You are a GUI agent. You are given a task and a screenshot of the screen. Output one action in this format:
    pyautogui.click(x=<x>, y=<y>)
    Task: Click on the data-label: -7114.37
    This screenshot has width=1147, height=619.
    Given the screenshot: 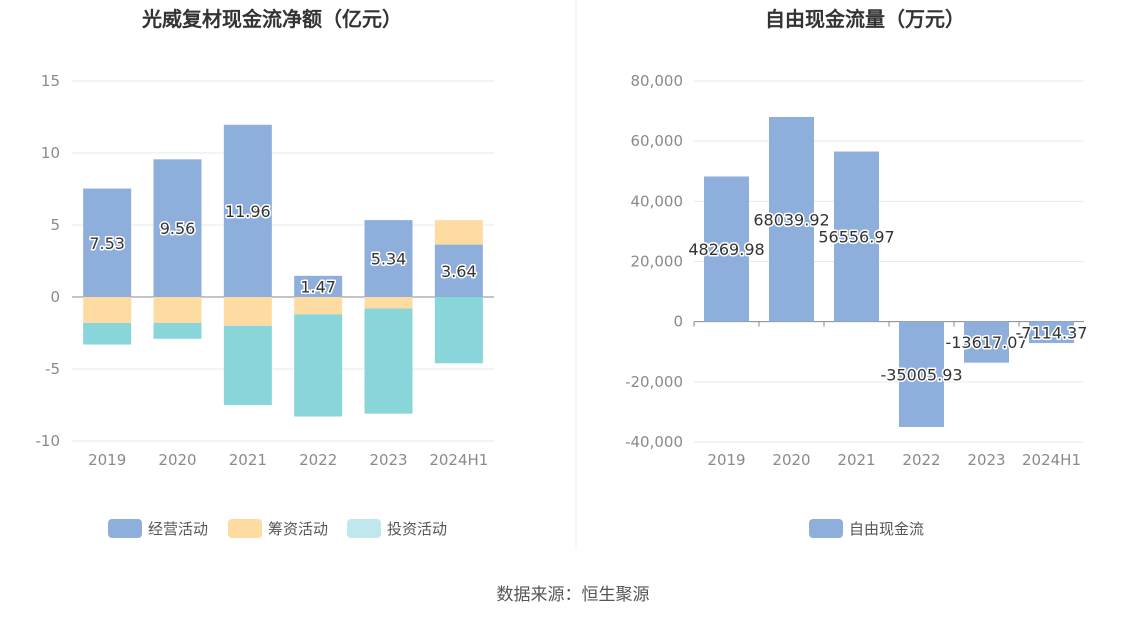 What is the action you would take?
    pyautogui.click(x=1052, y=332)
    